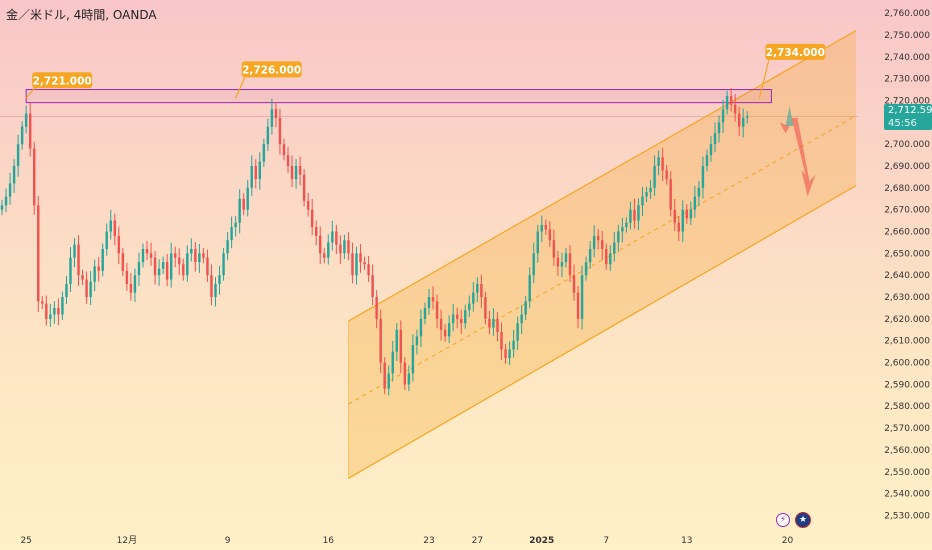 This screenshot has width=932, height=550. What do you see at coordinates (907, 101) in the screenshot?
I see `y-tick-label: 2,720.000` at bounding box center [907, 101].